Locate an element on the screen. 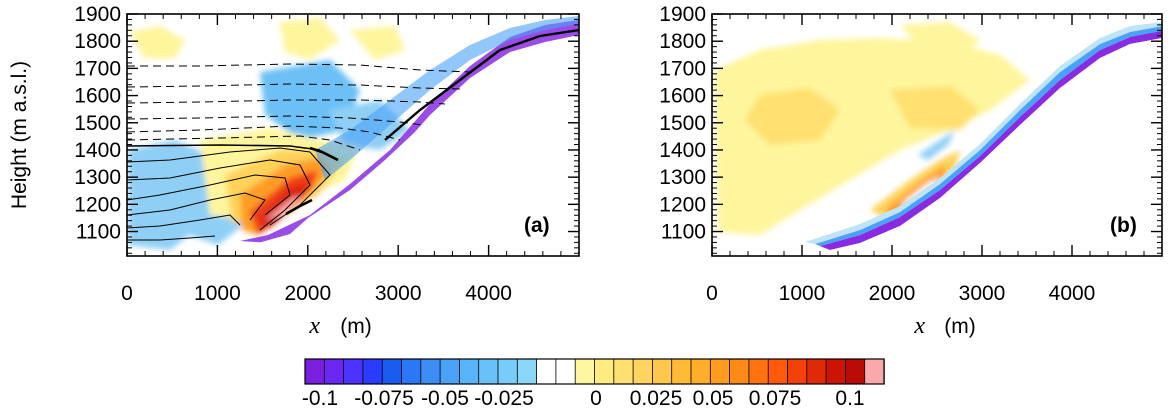 Image resolution: width=1174 pixels, height=414 pixels. colorbar-tick-label: 0.1 is located at coordinates (849, 398).